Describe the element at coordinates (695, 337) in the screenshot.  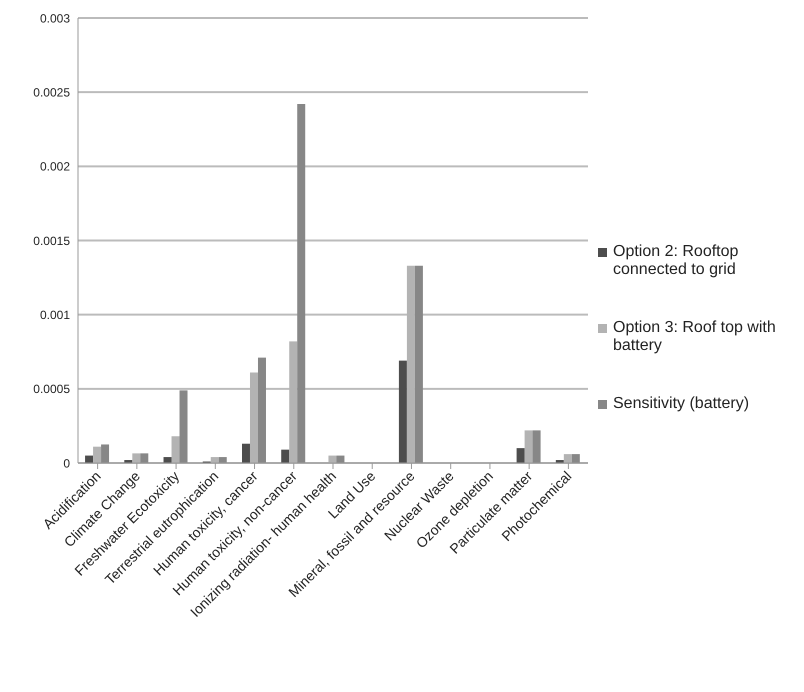
I see `legend-label: Option 3: Roof top with battery` at that location.